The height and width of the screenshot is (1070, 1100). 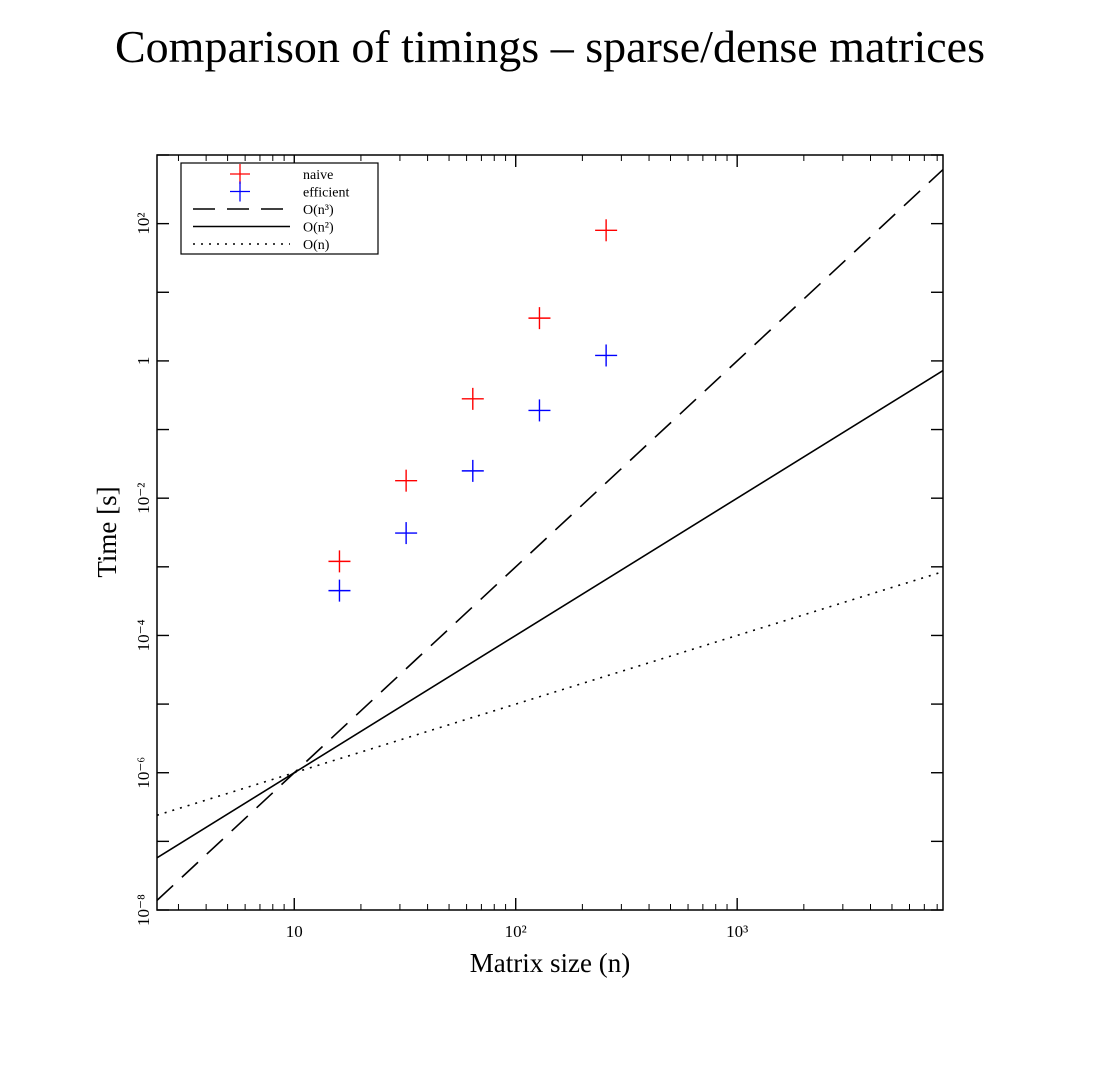 What do you see at coordinates (261, 245) in the screenshot?
I see `legend-entry: O(n)` at bounding box center [261, 245].